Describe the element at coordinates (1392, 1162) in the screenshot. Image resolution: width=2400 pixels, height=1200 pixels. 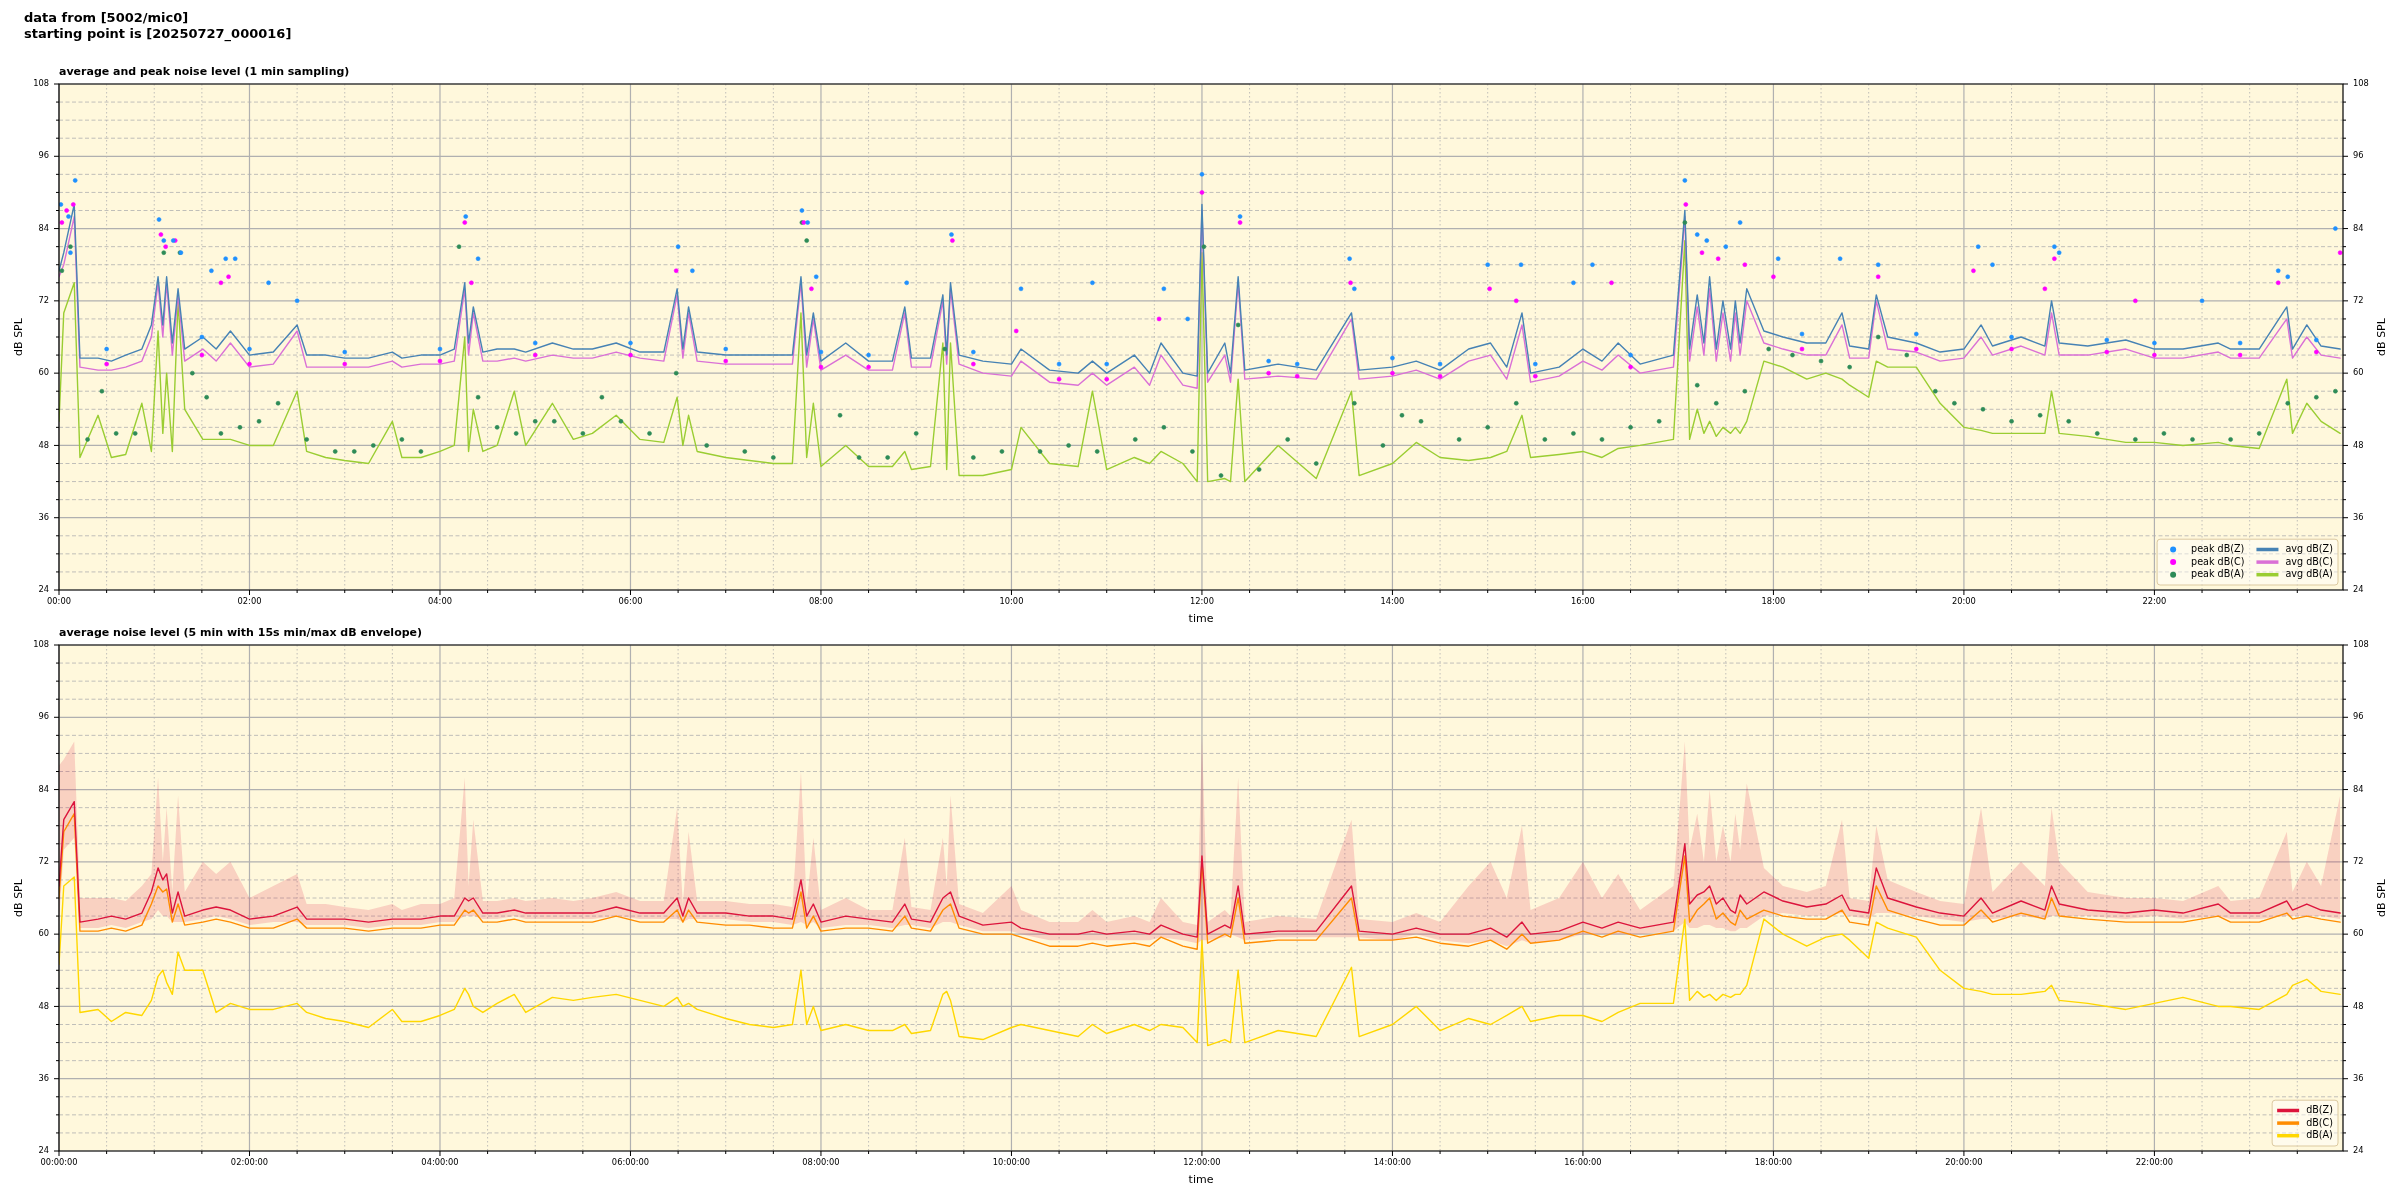
I see `x-tick-label: 14:00:00` at that location.